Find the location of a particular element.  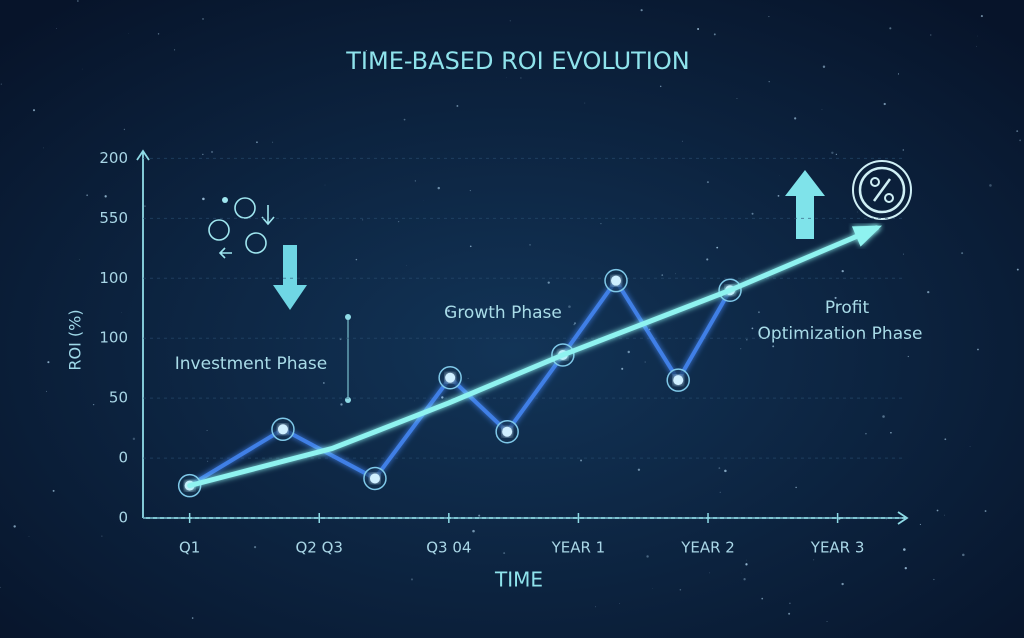

coin-symbols is located at coordinates (225, 200).